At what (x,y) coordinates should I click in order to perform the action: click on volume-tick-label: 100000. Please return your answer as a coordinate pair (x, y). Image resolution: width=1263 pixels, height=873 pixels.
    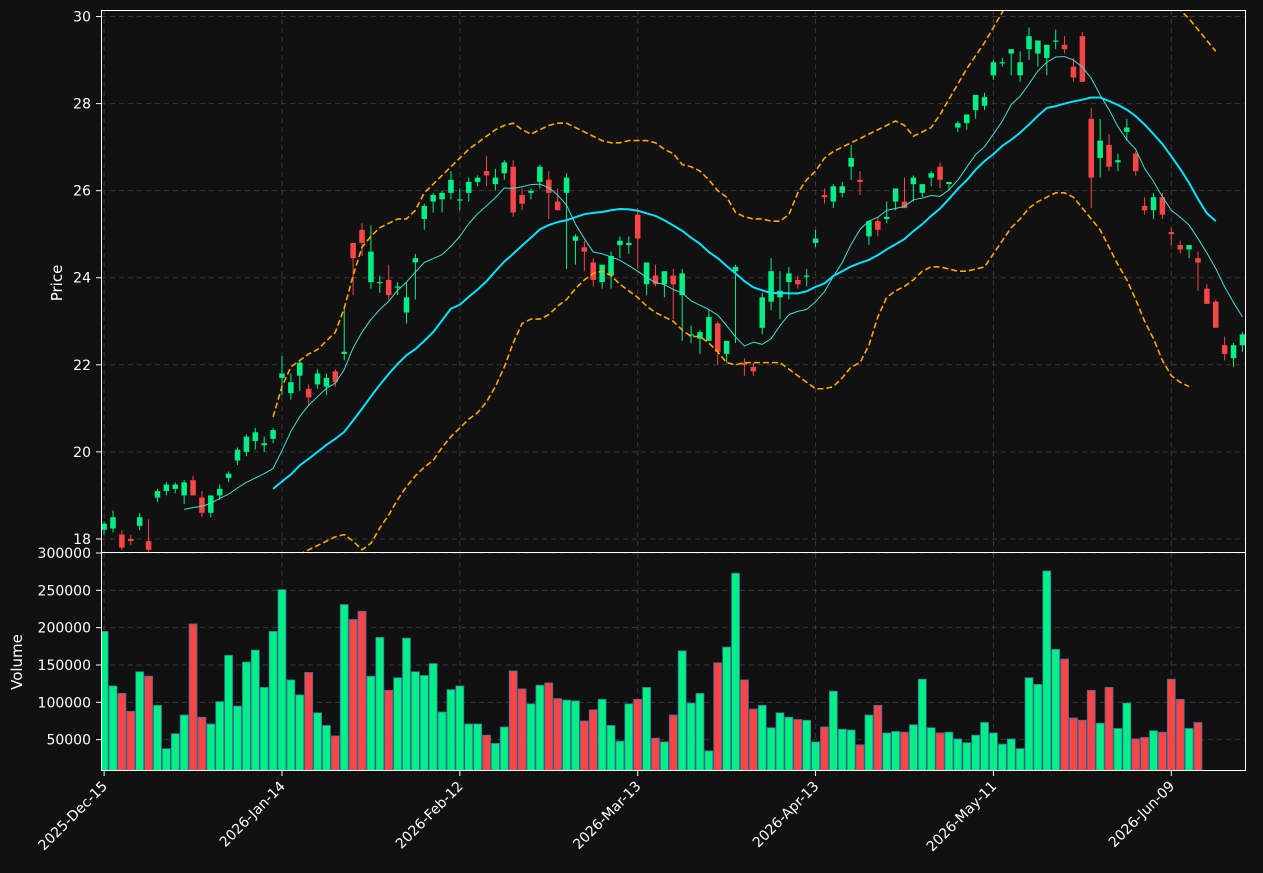
    Looking at the image, I should click on (64, 703).